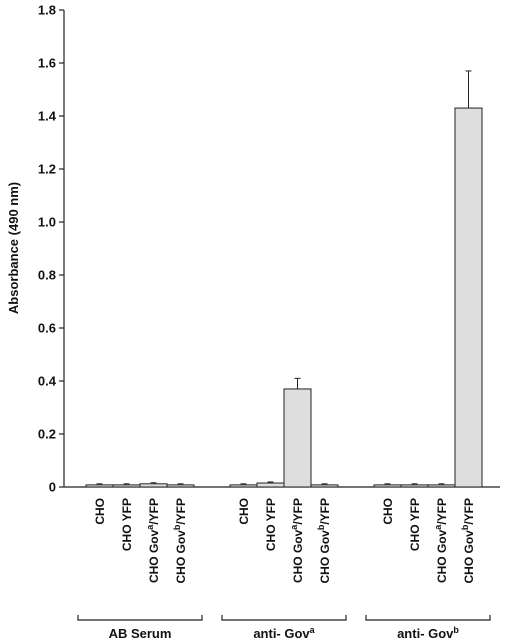 Image resolution: width=520 pixels, height=643 pixels. I want to click on group-label: AB Serum, so click(140, 633).